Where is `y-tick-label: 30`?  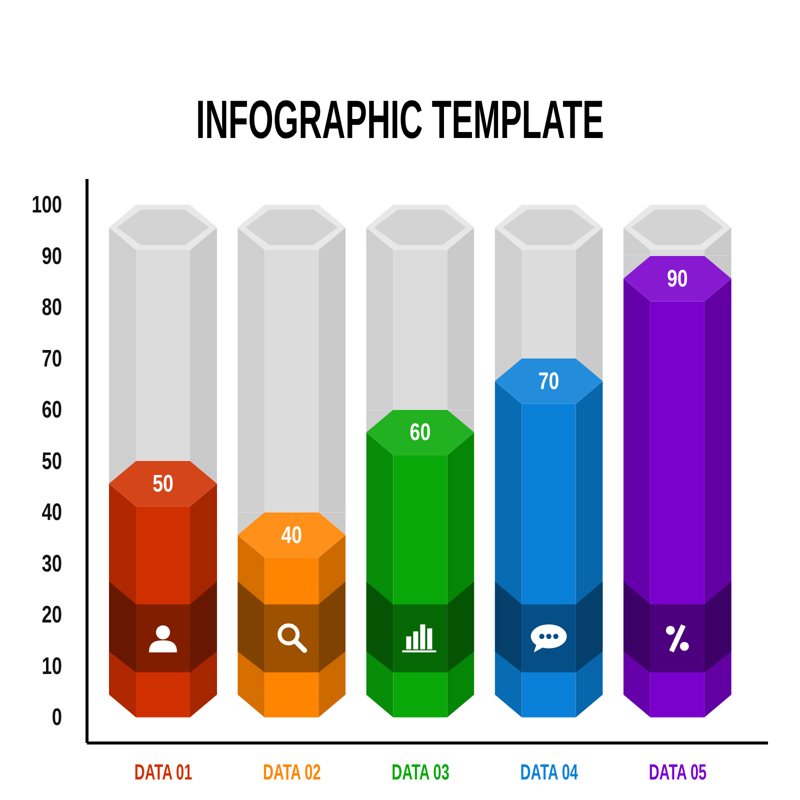
y-tick-label: 30 is located at coordinates (52, 564).